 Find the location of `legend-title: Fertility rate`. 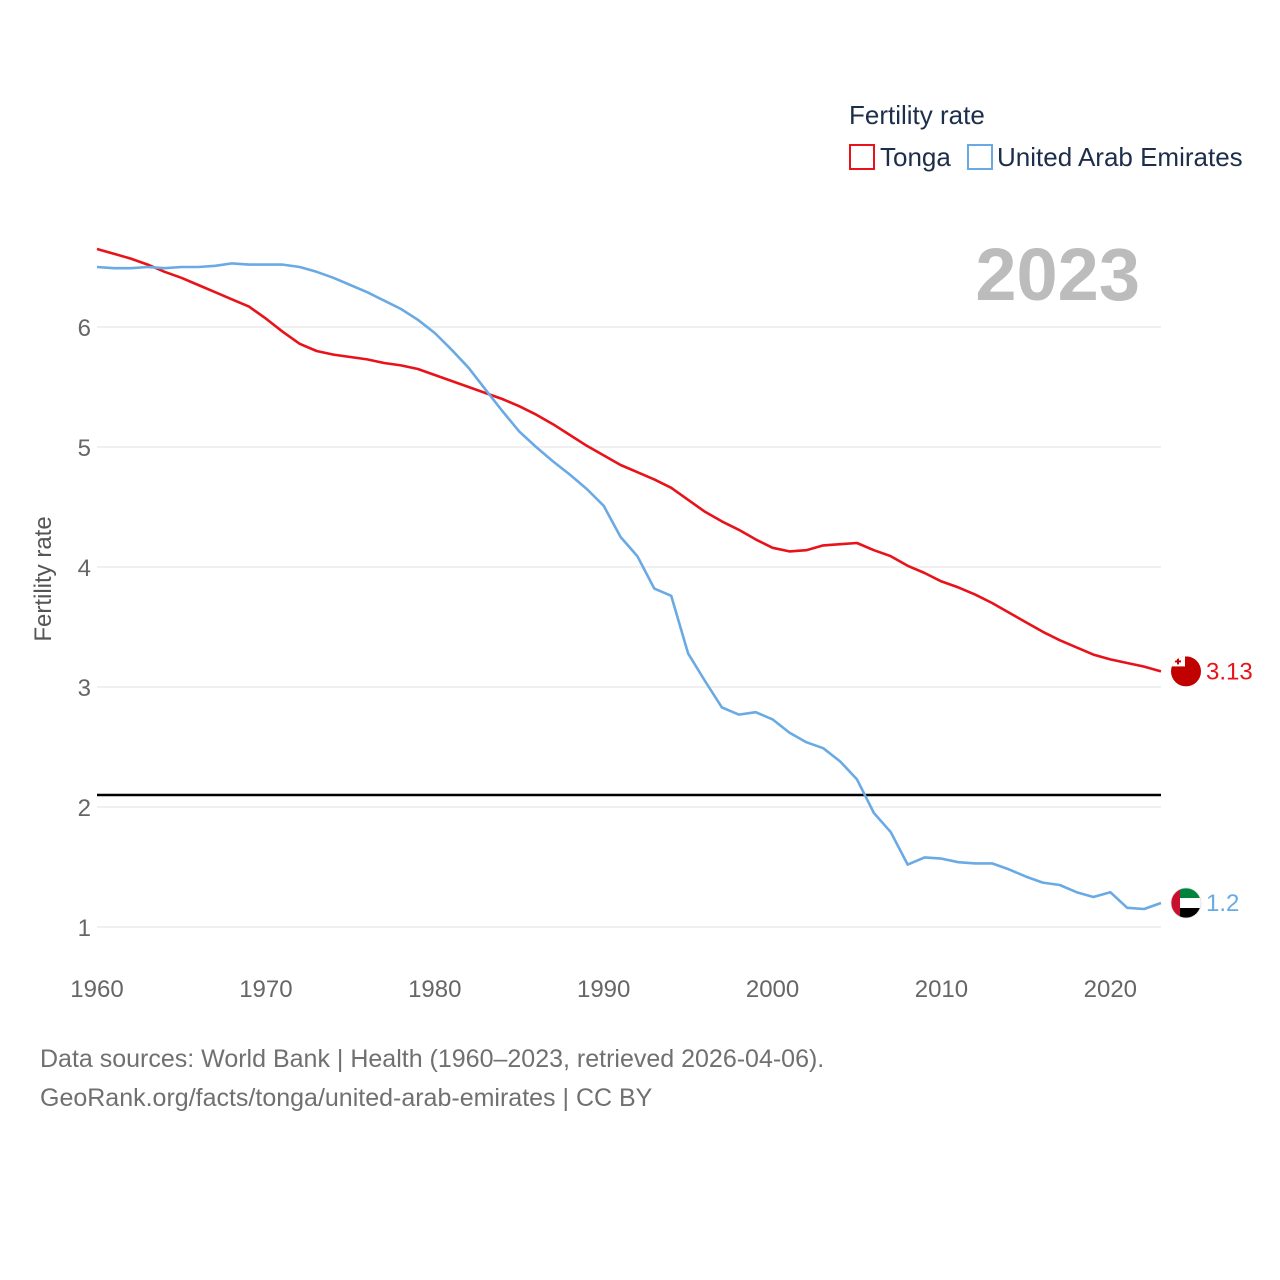

legend-title: Fertility rate is located at coordinates (917, 115).